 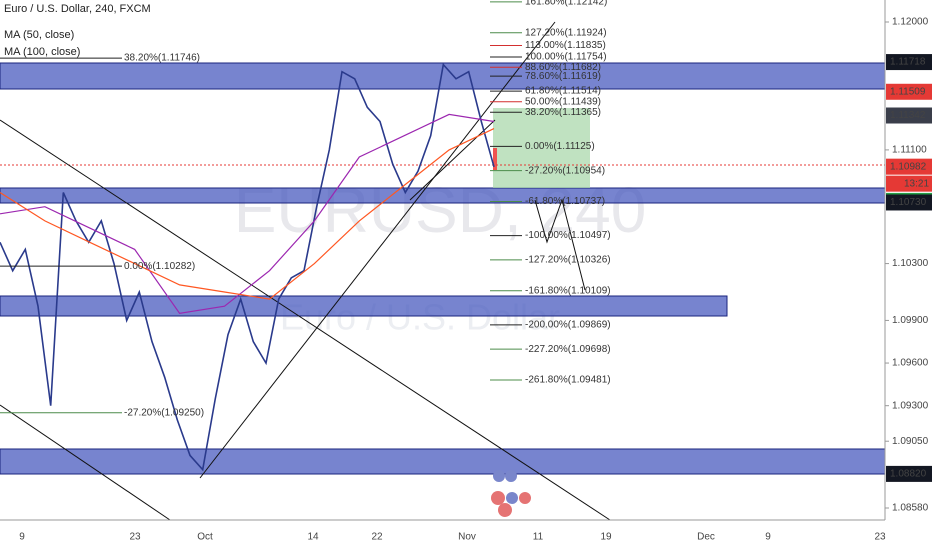 I want to click on long-position-target, so click(x=541, y=148).